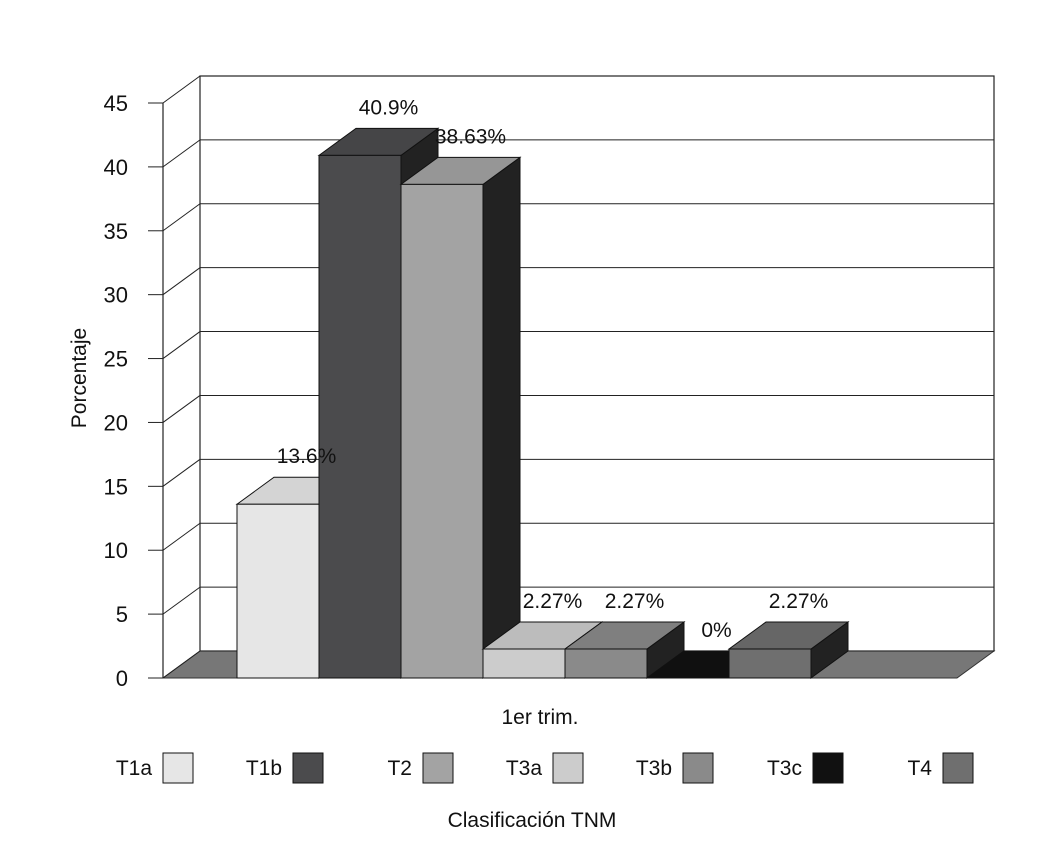  Describe the element at coordinates (155, 768) in the screenshot. I see `legend-item-t1a: T1a` at that location.